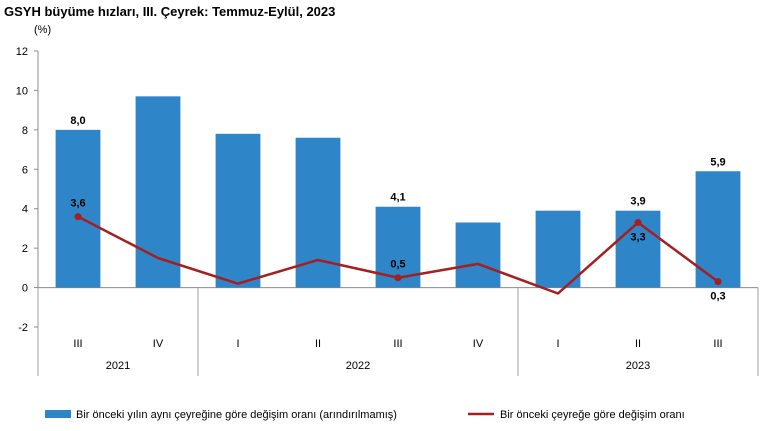 The image size is (770, 431). I want to click on y-tick-label: 2, so click(25, 249).